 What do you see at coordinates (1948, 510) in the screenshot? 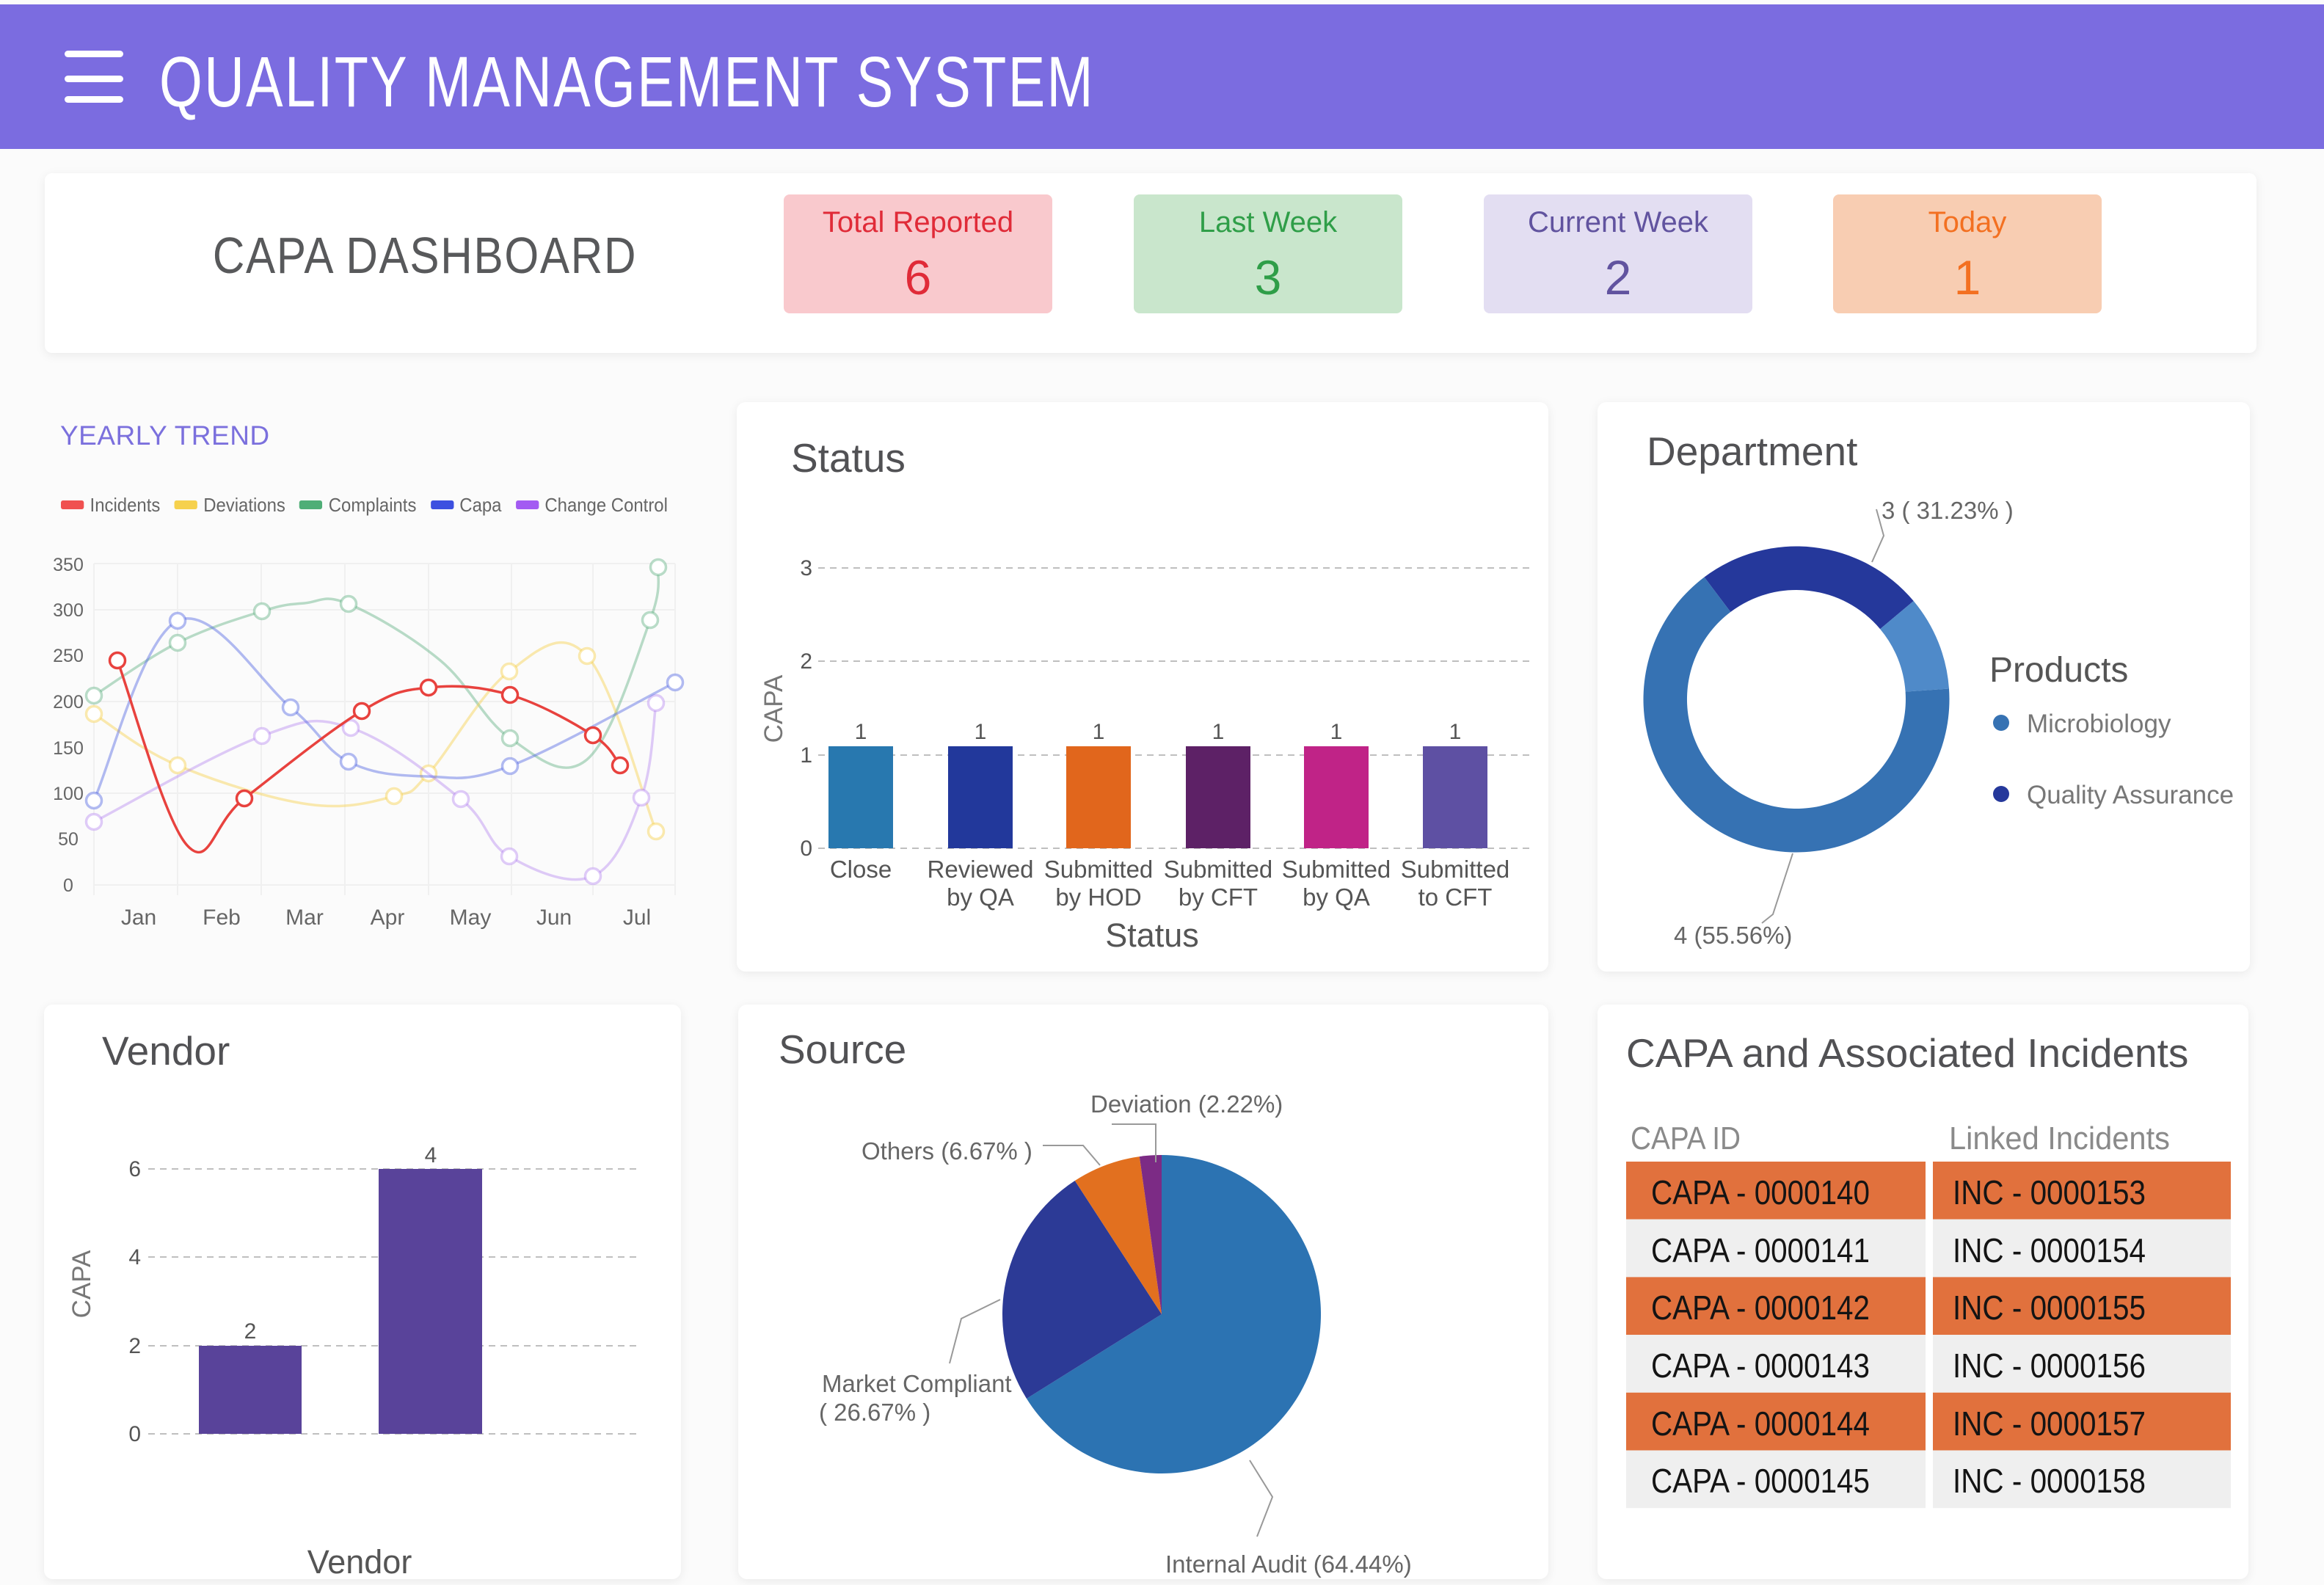
I see `svg-text: 3 ( 31.23% )` at bounding box center [1948, 510].